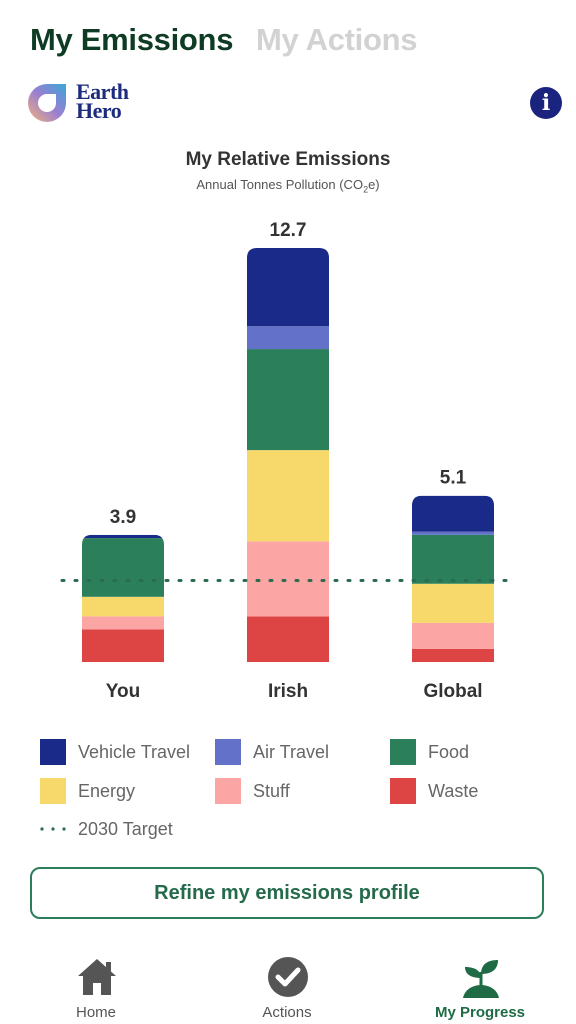 The image size is (576, 1024). I want to click on category-label-global: Global, so click(452, 691).